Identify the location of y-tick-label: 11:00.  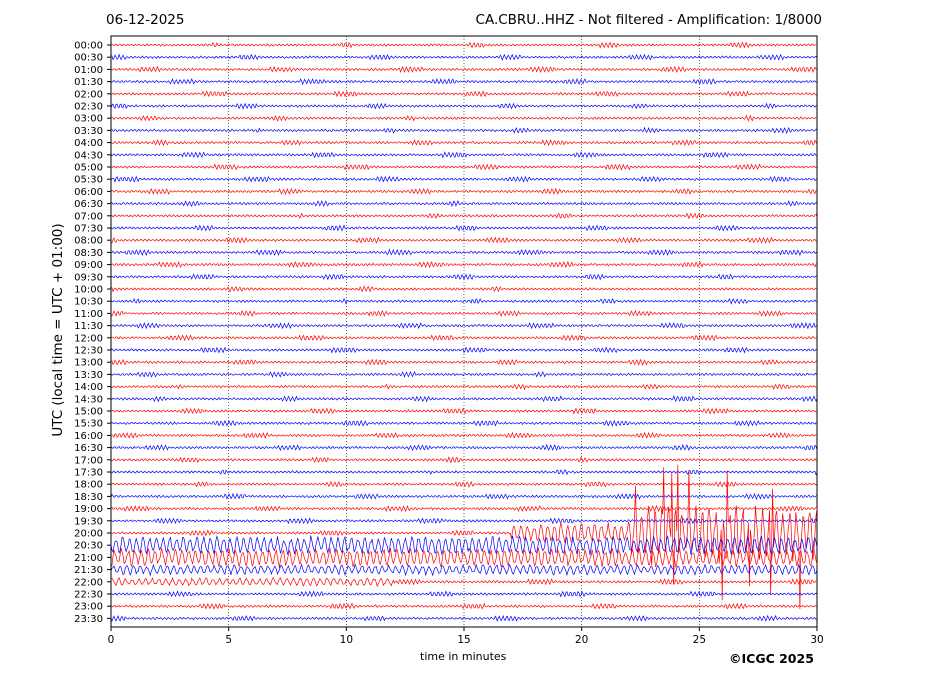
(88, 314).